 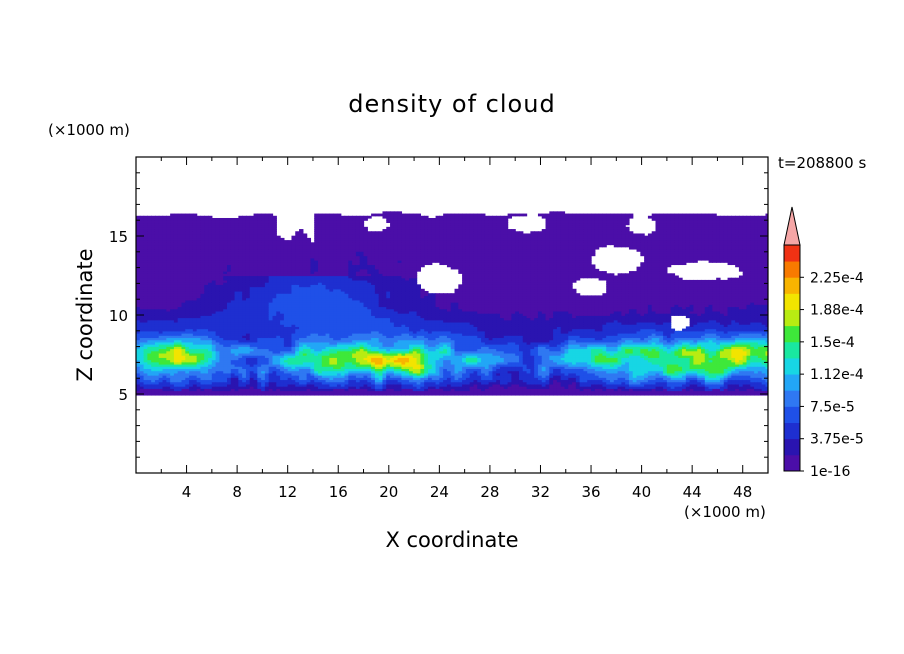 What do you see at coordinates (123, 395) in the screenshot?
I see `y-tick-label: 5` at bounding box center [123, 395].